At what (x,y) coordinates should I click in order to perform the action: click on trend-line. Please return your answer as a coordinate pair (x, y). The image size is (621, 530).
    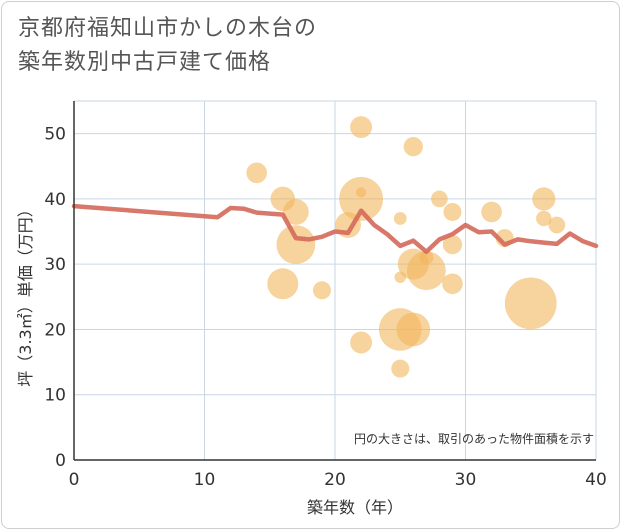
    Looking at the image, I should click on (335, 229).